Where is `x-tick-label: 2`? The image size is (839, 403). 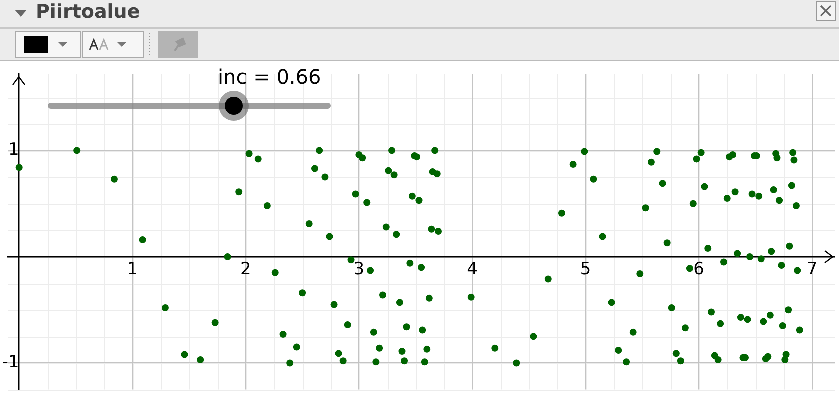 x-tick-label: 2 is located at coordinates (246, 270).